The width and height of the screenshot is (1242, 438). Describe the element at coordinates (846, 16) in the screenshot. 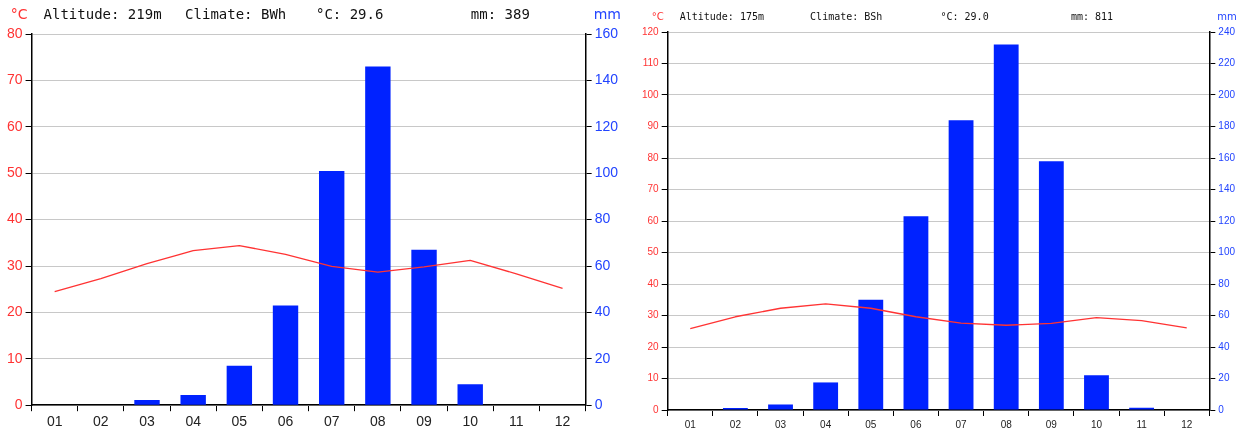

I see `text: Climate: BSh` at that location.